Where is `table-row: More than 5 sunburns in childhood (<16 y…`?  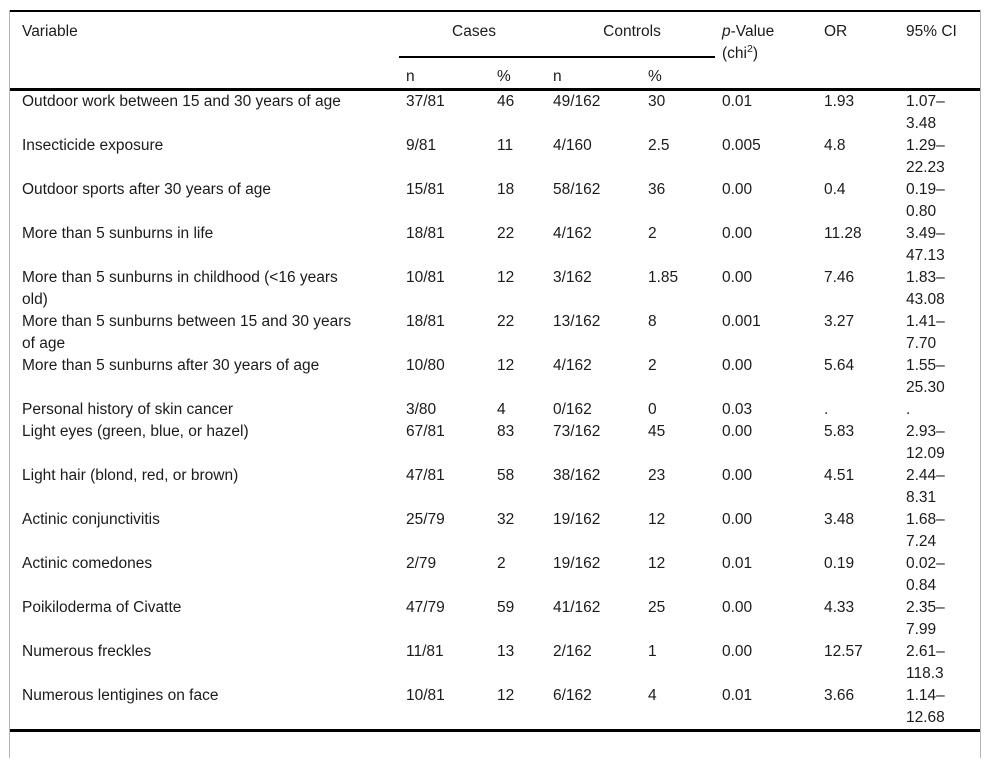
table-row: More than 5 sunburns in childhood (<16 y… is located at coordinates (495, 289).